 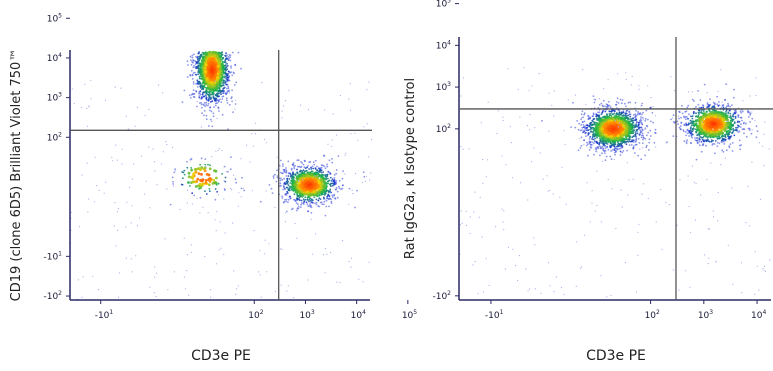 What do you see at coordinates (616, 356) in the screenshot?
I see `x-axis-label: CD3e PE` at bounding box center [616, 356].